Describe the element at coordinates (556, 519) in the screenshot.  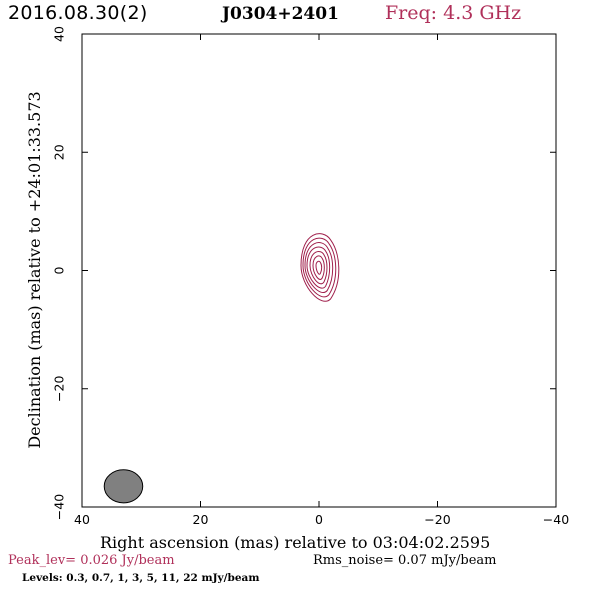
I see `x-tick-label: −40` at that location.